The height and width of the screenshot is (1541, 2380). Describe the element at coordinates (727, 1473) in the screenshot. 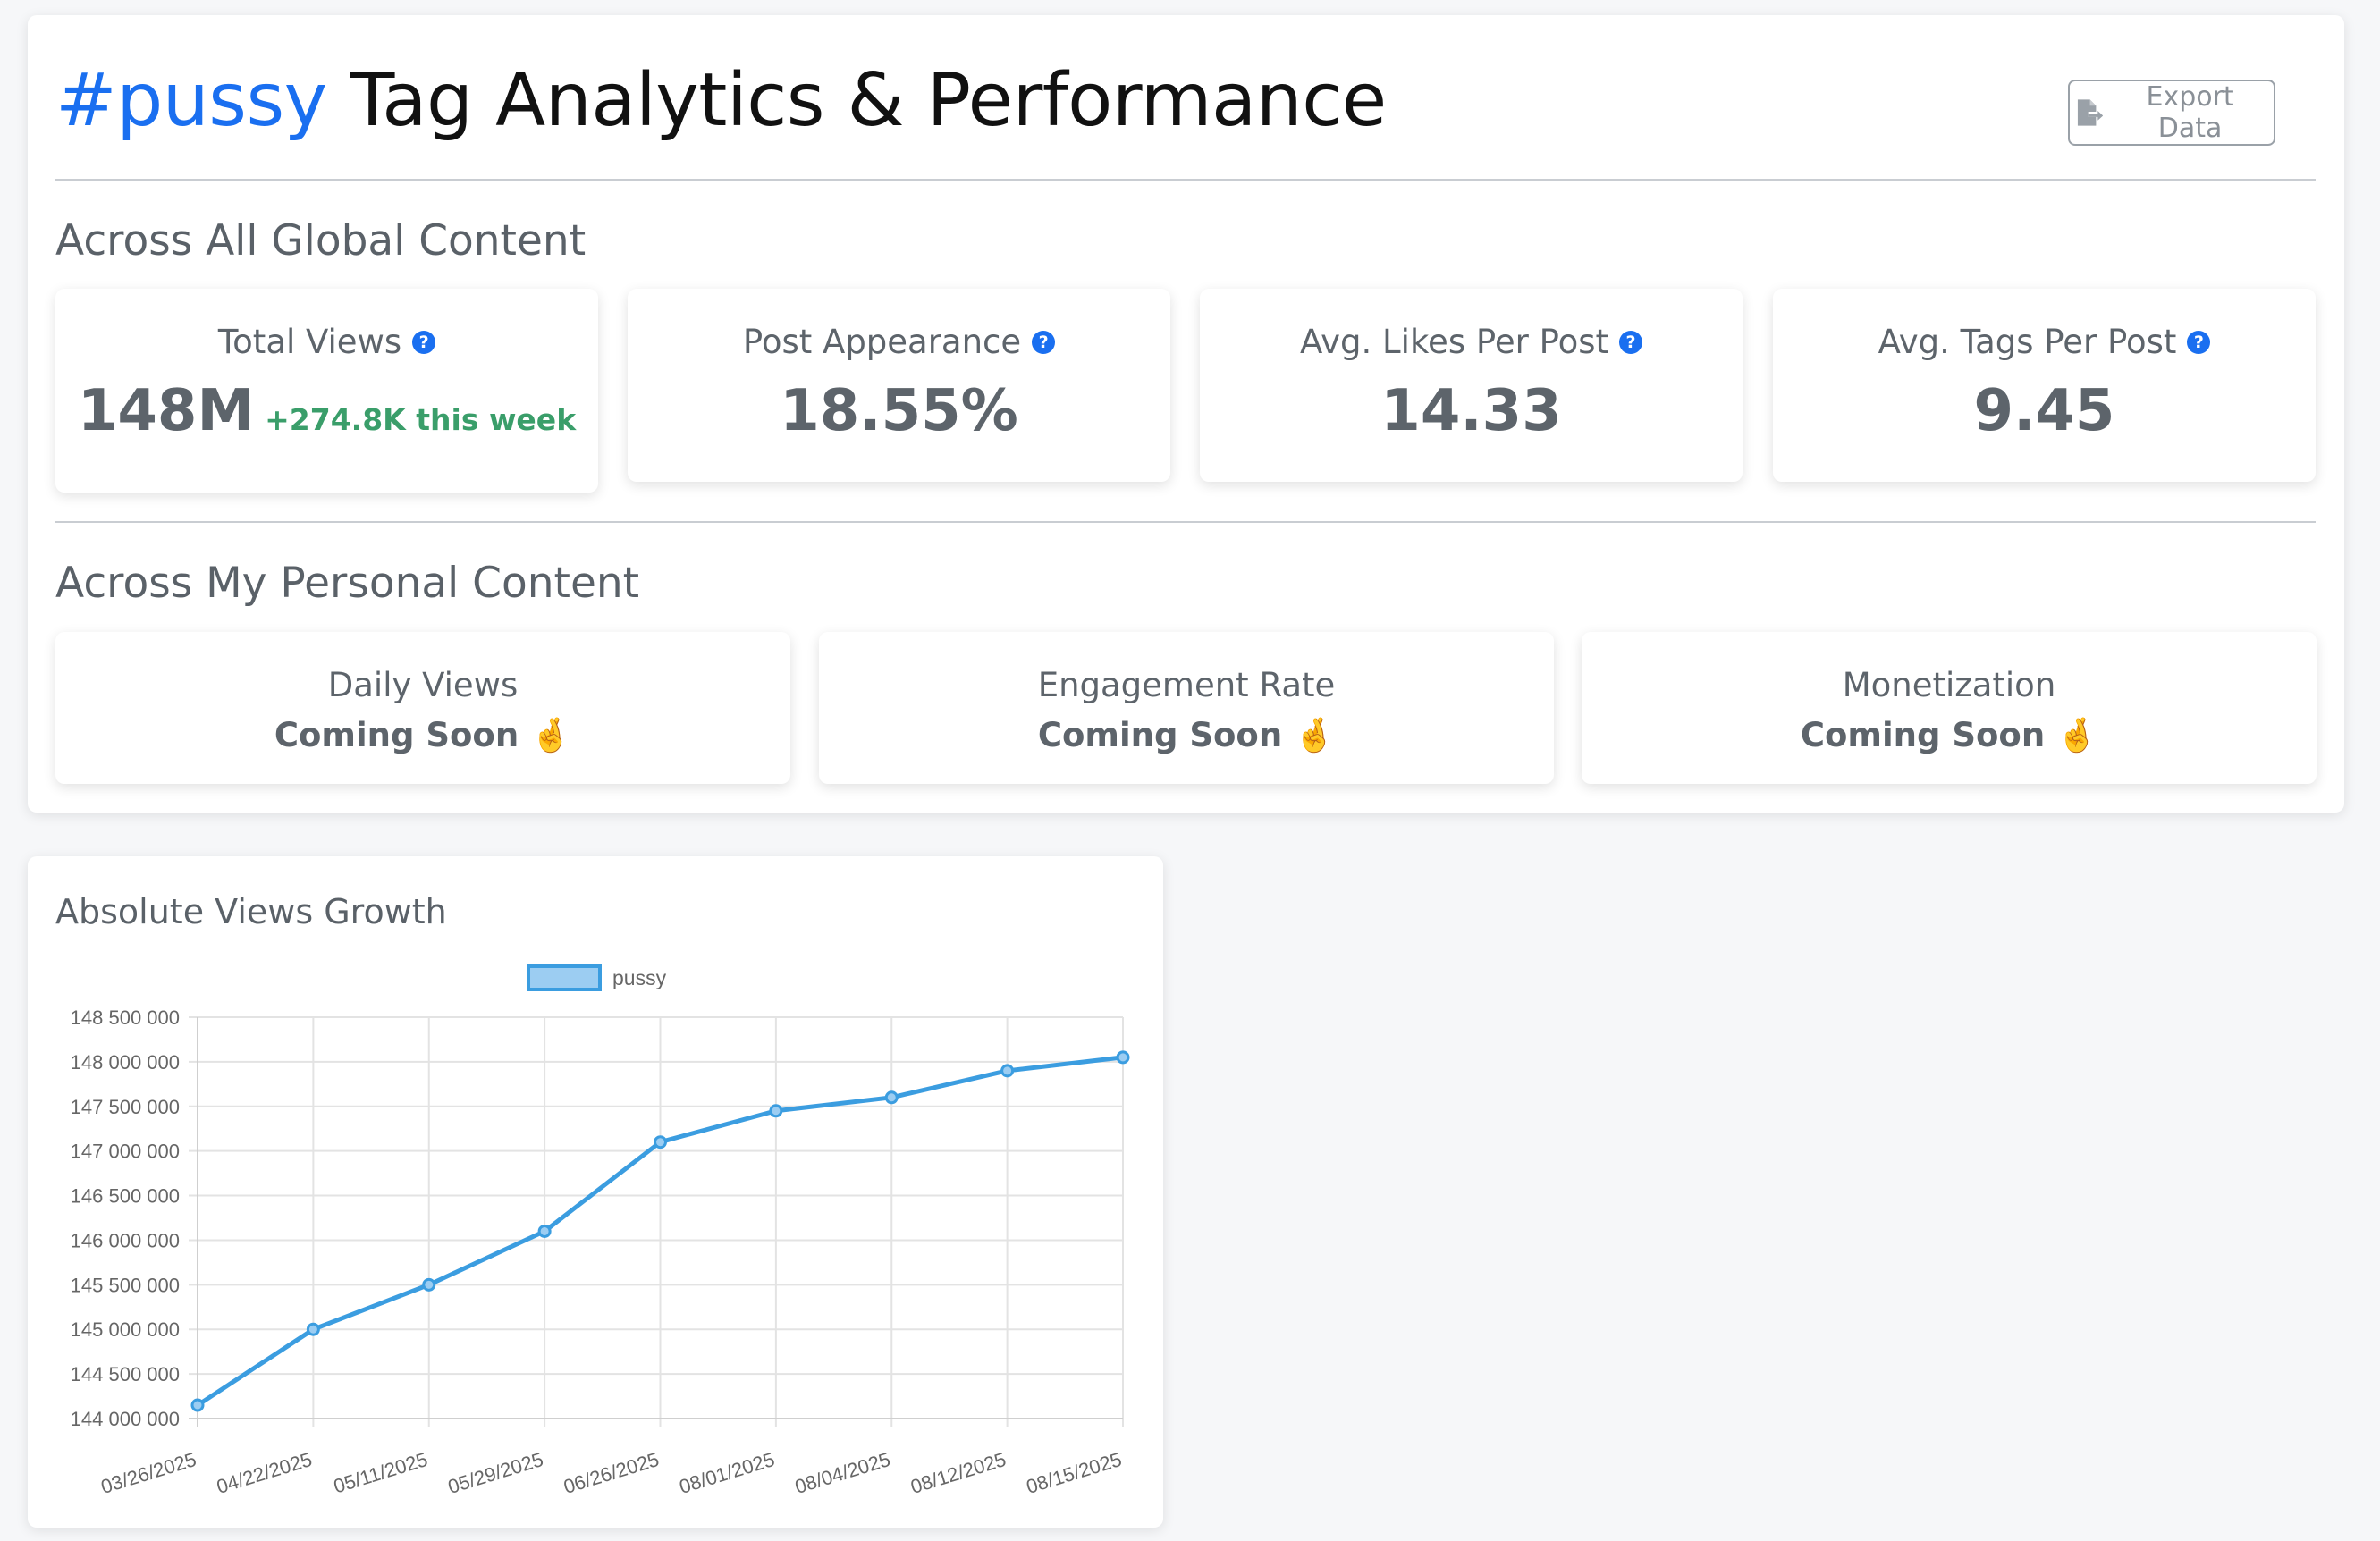

I see `x-tick-label: 08/01/2025` at that location.